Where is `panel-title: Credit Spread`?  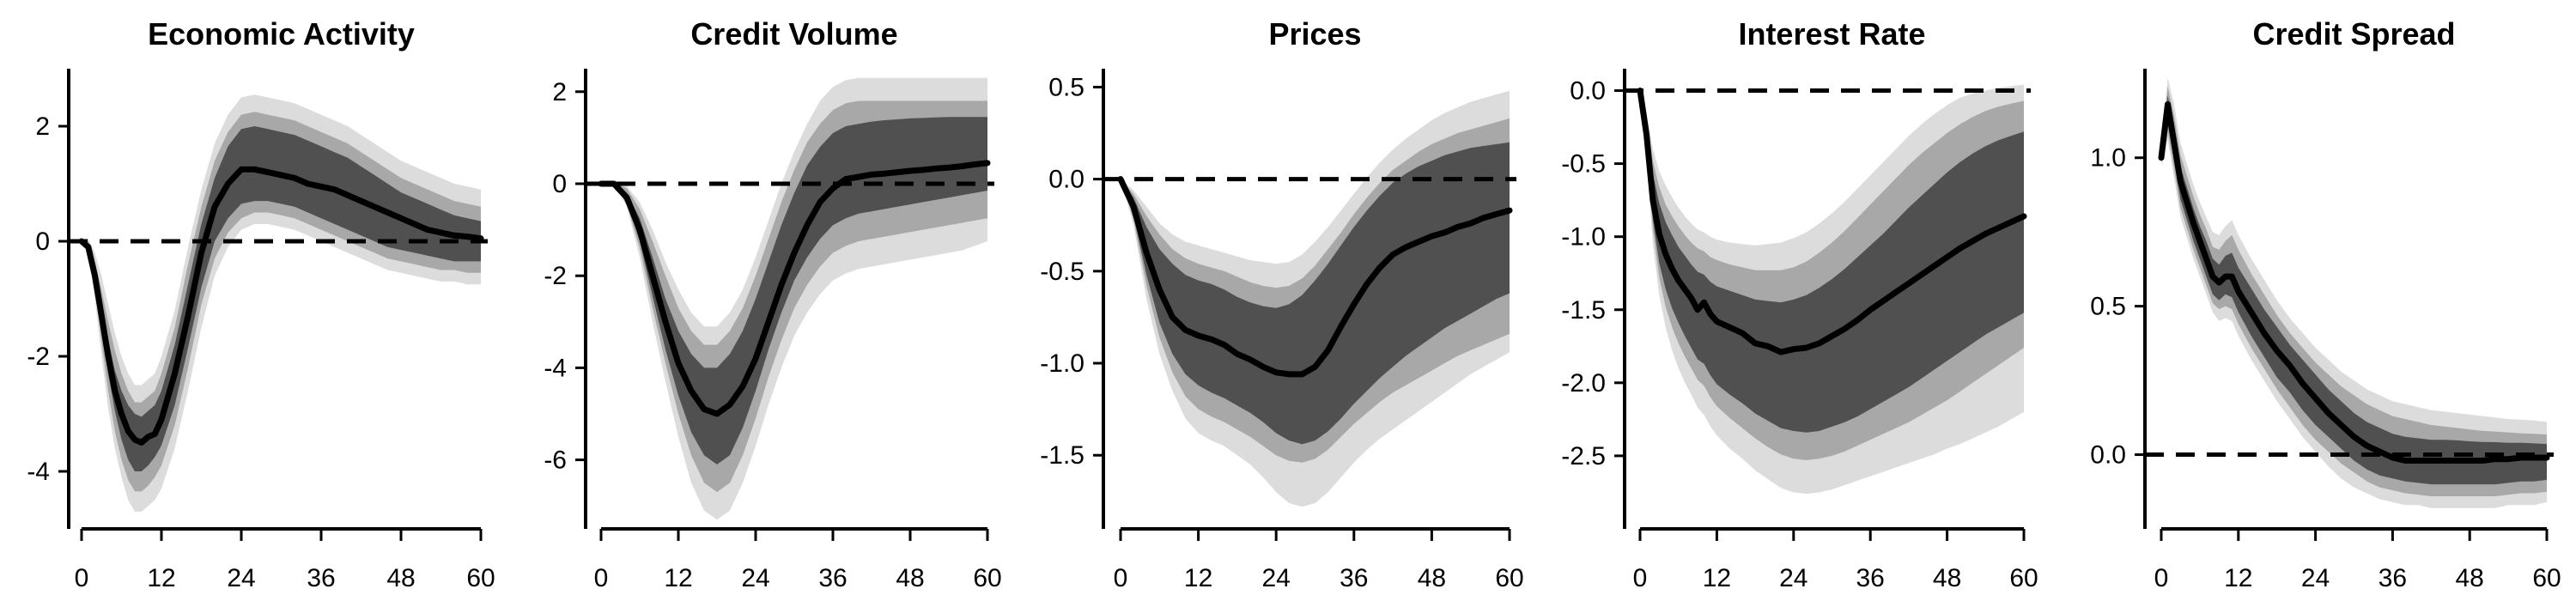 panel-title: Credit Spread is located at coordinates (2353, 34).